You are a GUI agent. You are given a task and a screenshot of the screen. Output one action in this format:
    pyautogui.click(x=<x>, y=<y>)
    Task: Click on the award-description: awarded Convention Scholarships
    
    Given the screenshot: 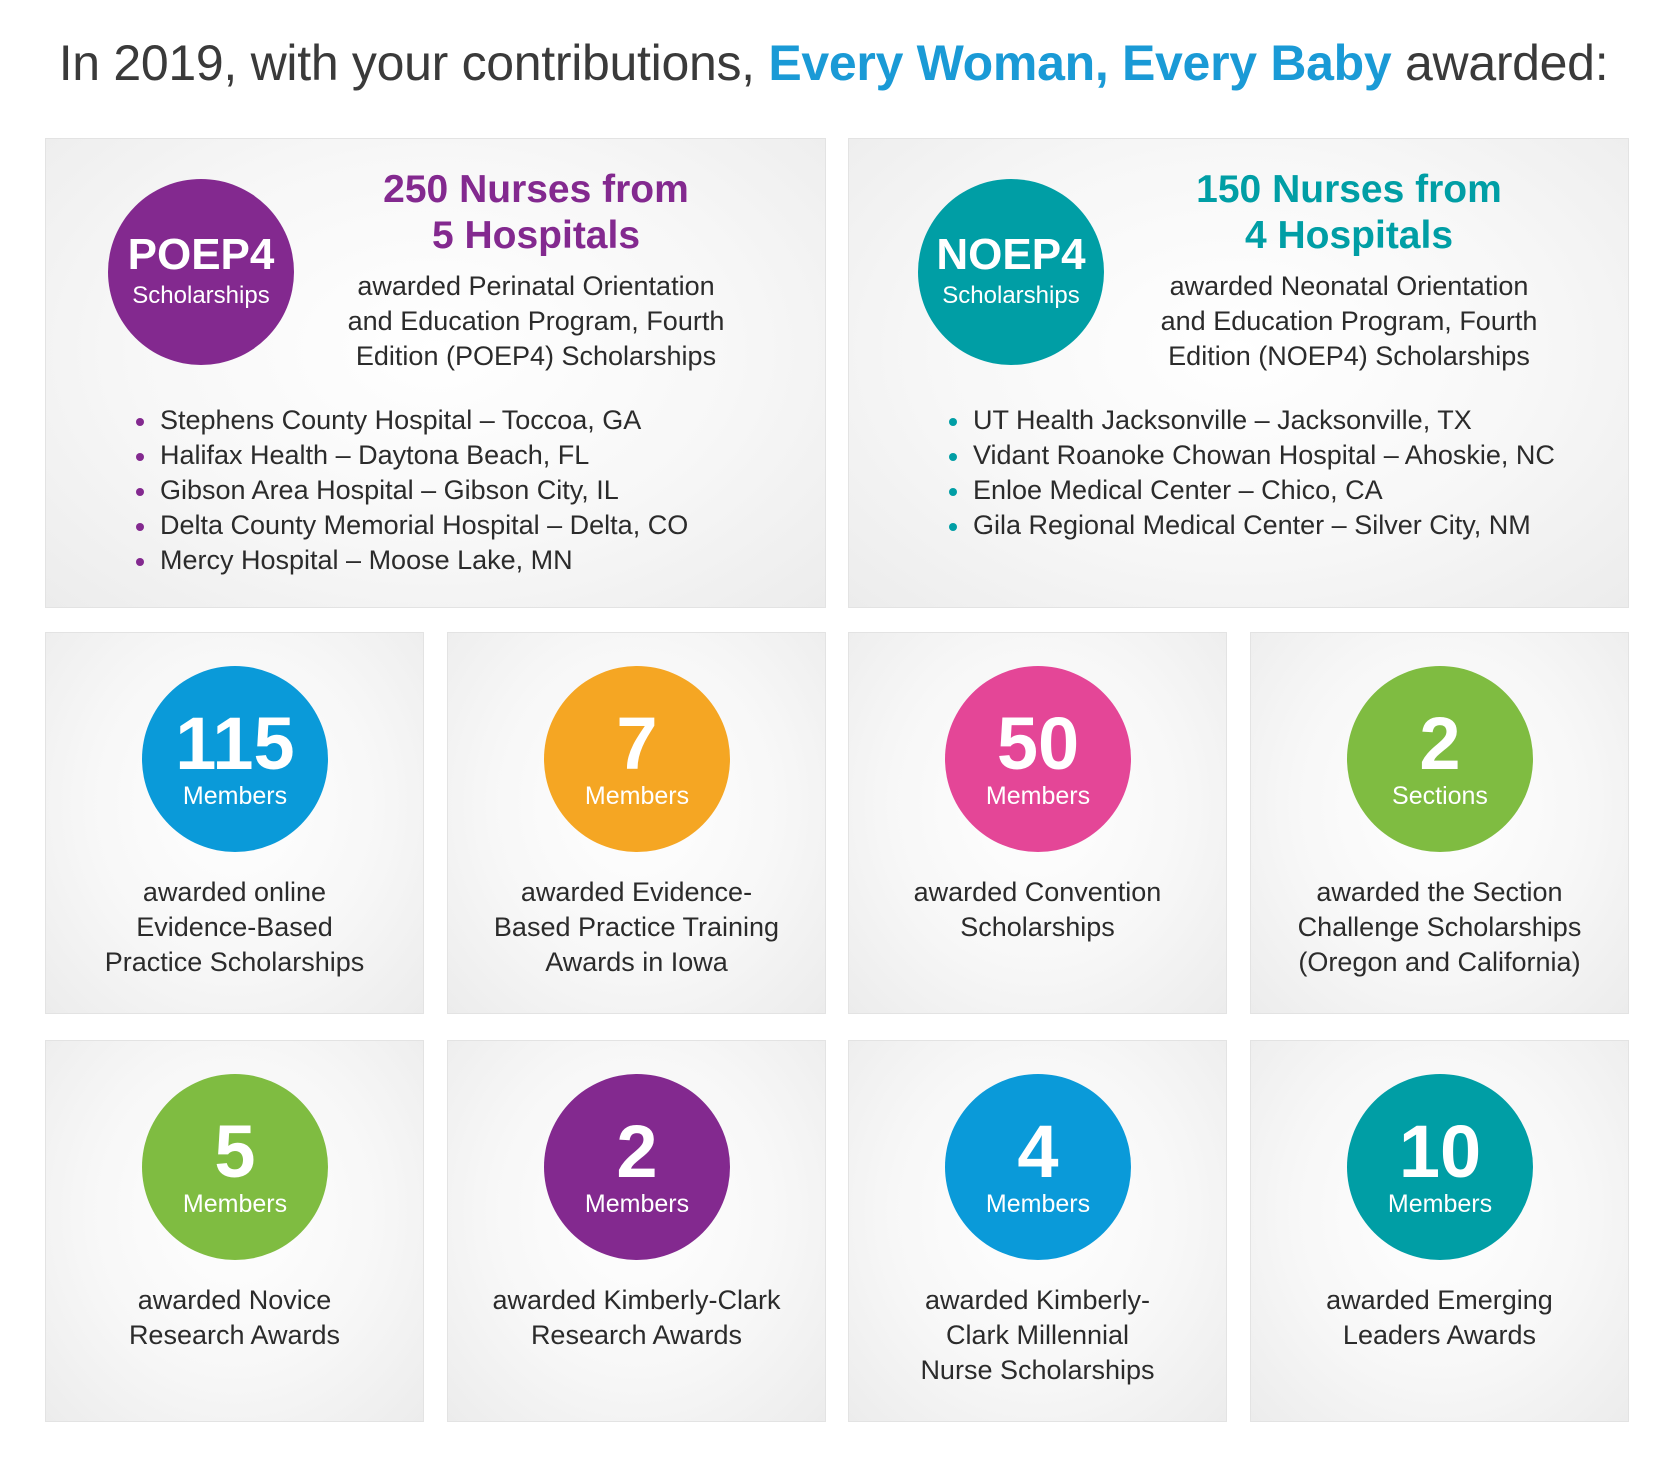 What is the action you would take?
    pyautogui.click(x=1037, y=910)
    